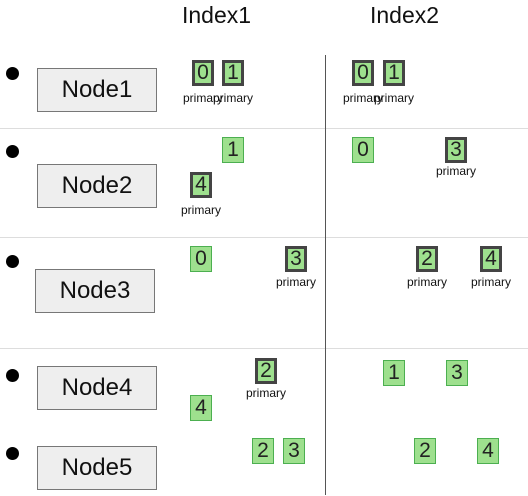  I want to click on index-header: Index1, so click(217, 15).